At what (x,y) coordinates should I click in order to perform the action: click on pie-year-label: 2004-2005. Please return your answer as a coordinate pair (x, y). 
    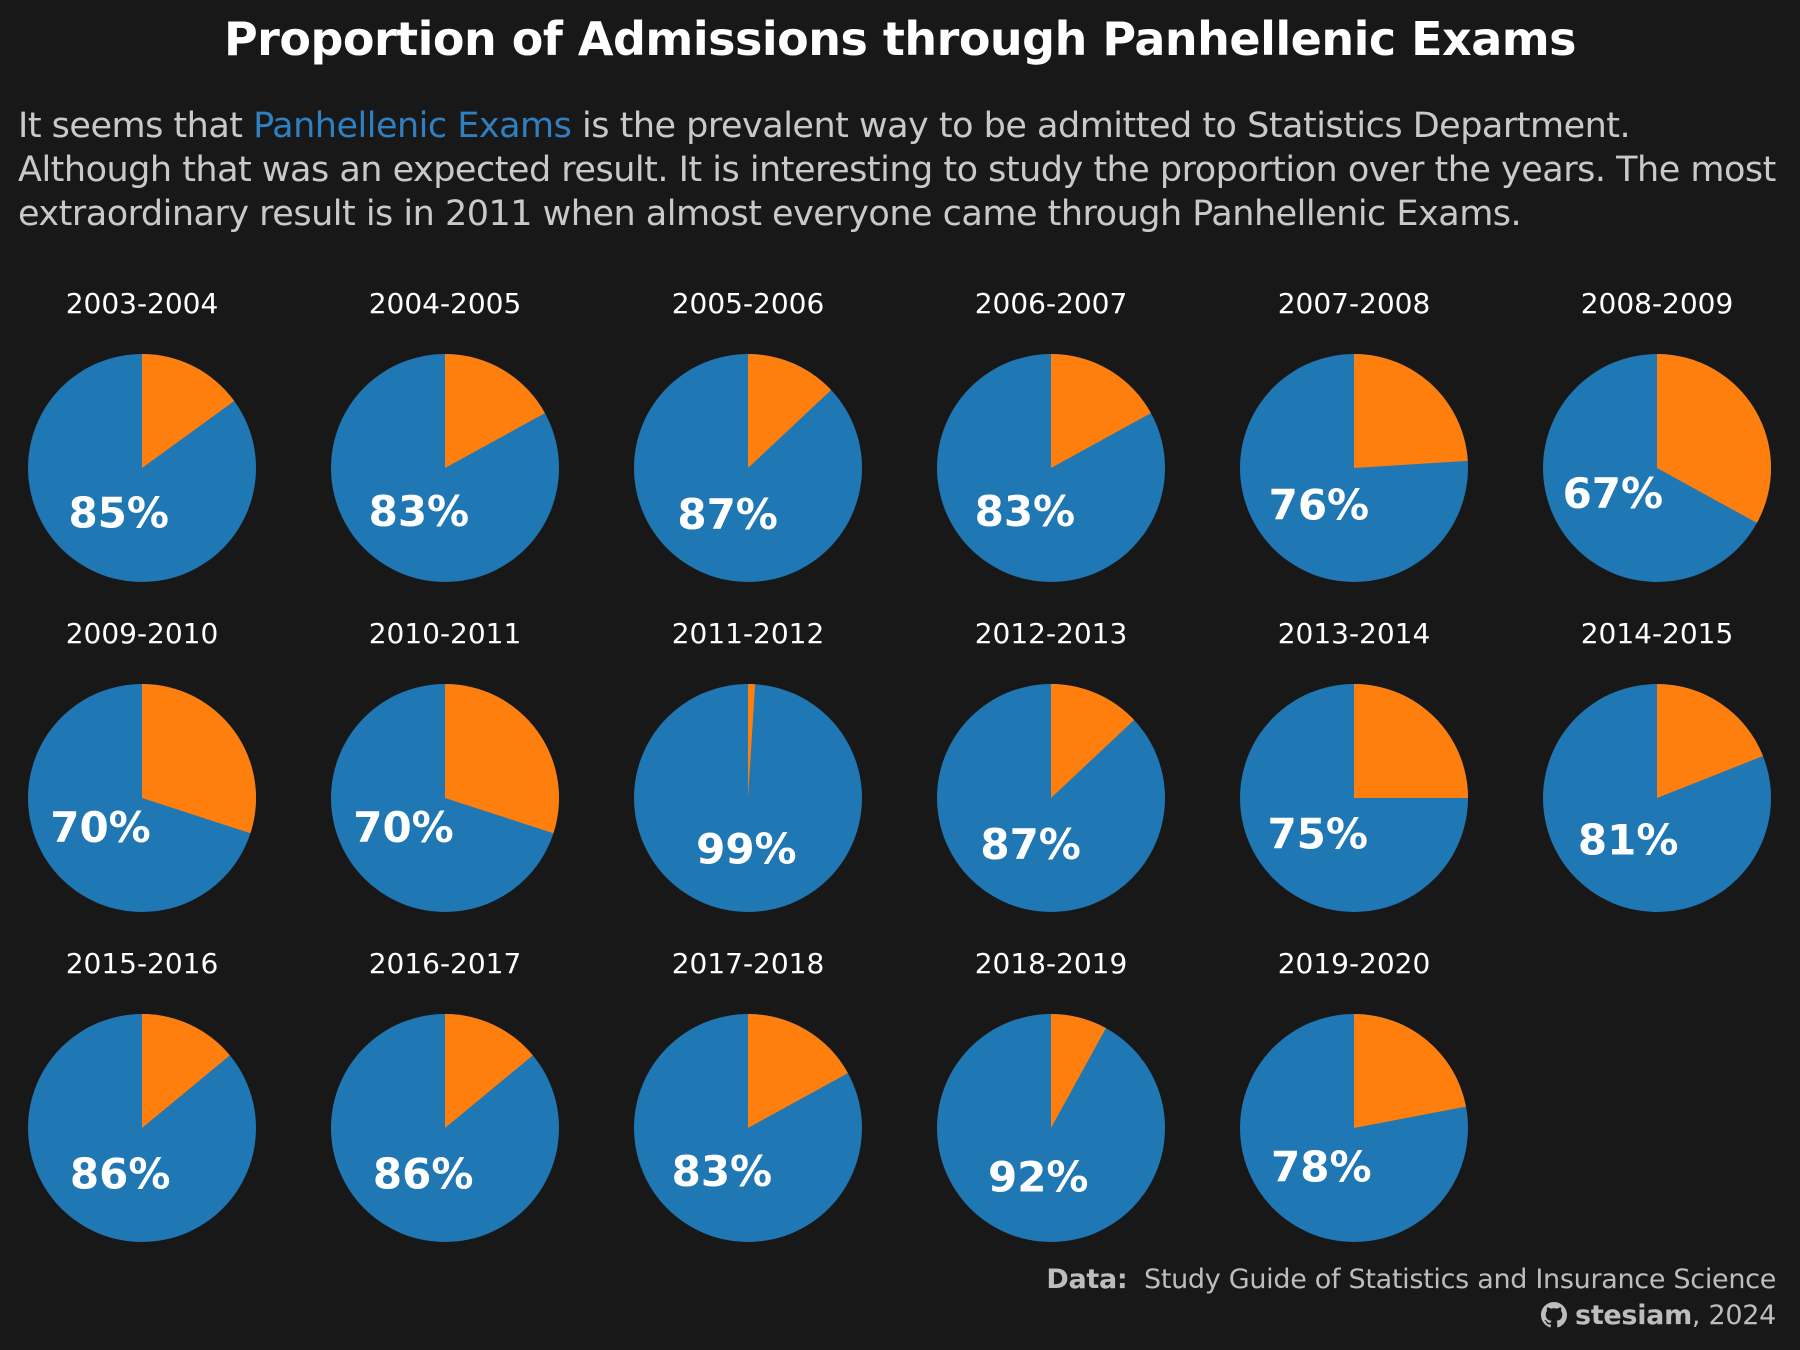
    Looking at the image, I should click on (445, 303).